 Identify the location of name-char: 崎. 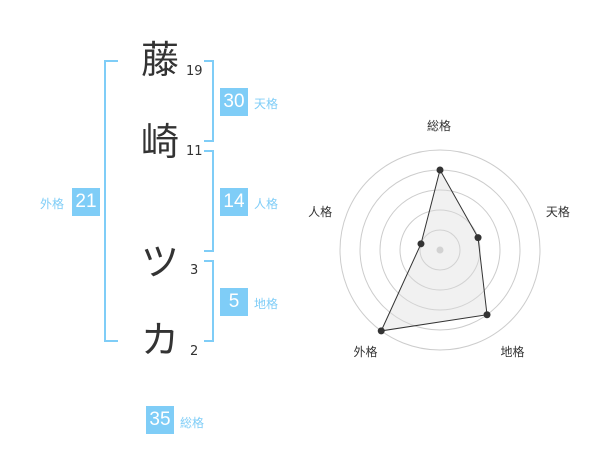
(159, 142).